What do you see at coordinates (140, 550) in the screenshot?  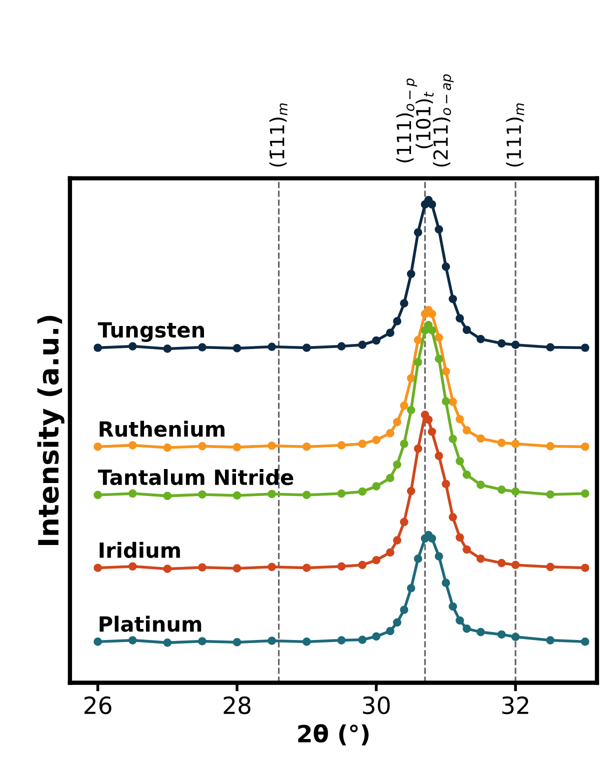 I see `series-label: Iridium` at bounding box center [140, 550].